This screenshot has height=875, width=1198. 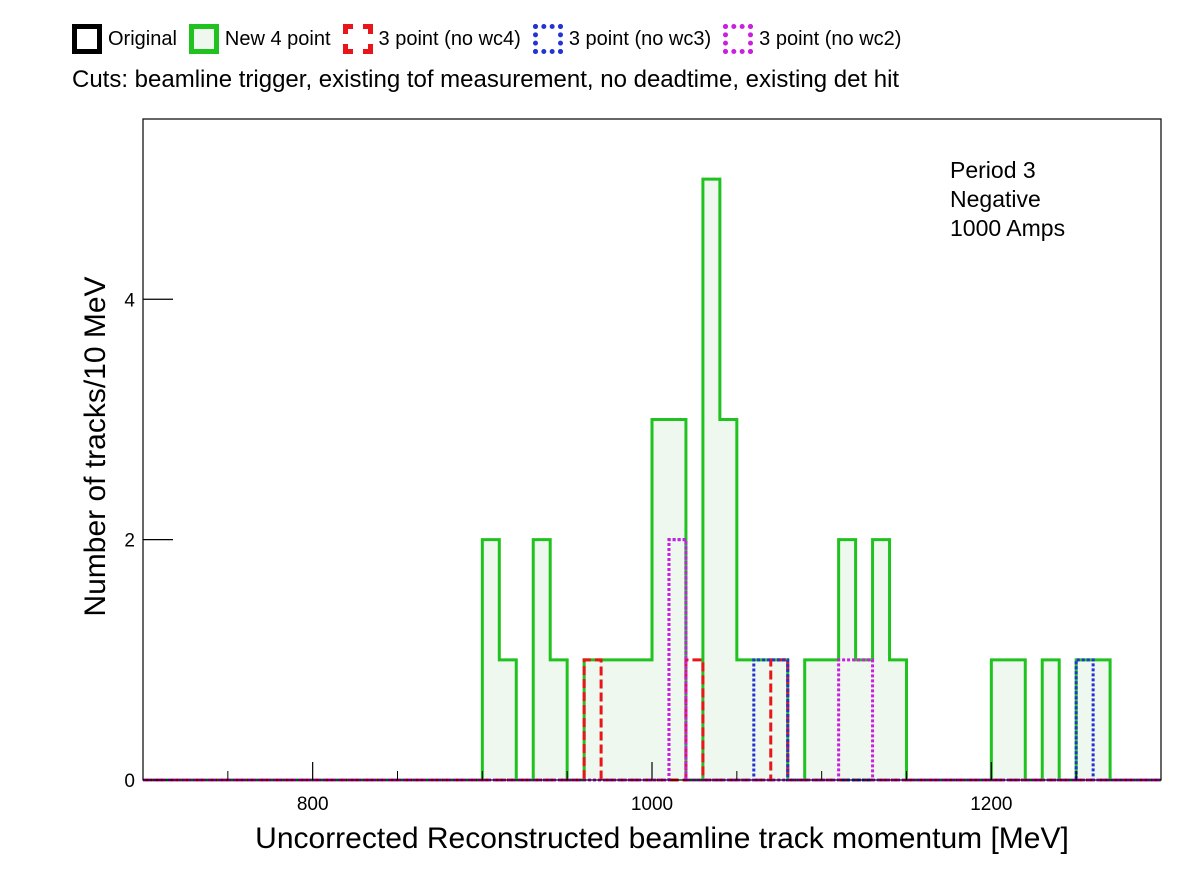 What do you see at coordinates (738, 39) in the screenshot?
I see `legend-swatch-no-wc2` at bounding box center [738, 39].